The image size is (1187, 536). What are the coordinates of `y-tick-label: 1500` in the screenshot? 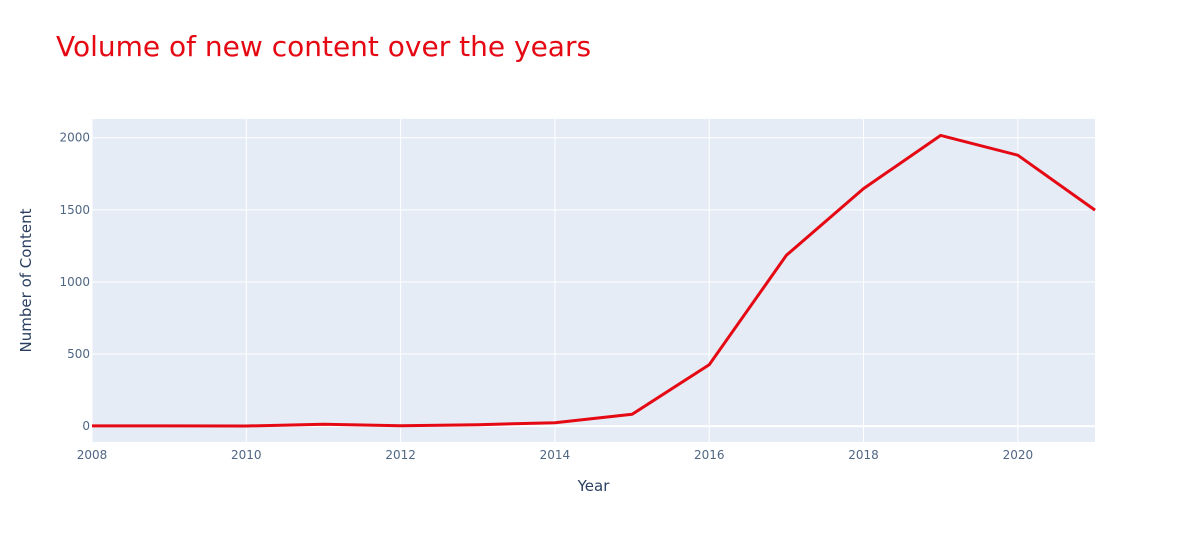 It's located at (74, 210).